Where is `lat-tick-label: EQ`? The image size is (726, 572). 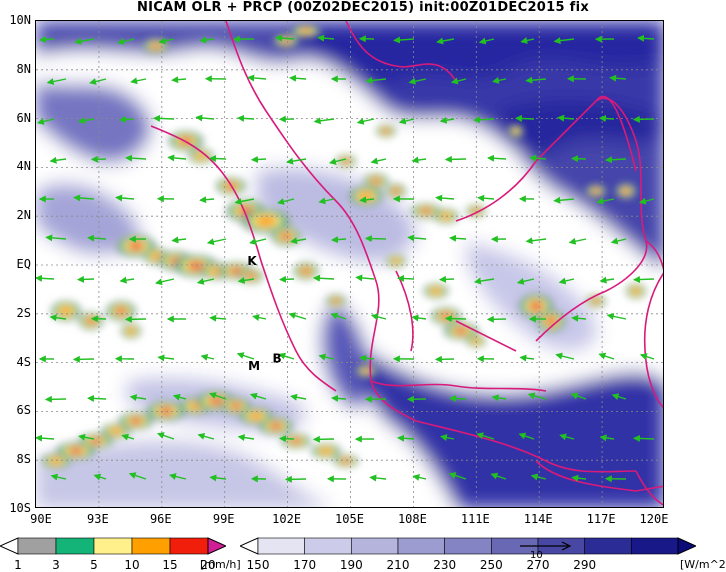 lat-tick-label: EQ is located at coordinates (15, 264).